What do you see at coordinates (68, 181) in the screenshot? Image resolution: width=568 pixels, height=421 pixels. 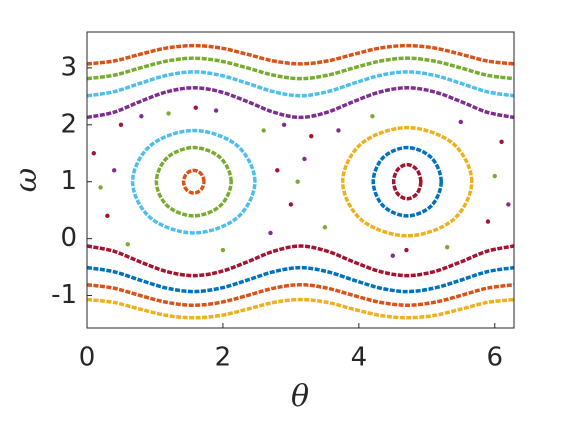 I see `y-tick-label: 1` at bounding box center [68, 181].